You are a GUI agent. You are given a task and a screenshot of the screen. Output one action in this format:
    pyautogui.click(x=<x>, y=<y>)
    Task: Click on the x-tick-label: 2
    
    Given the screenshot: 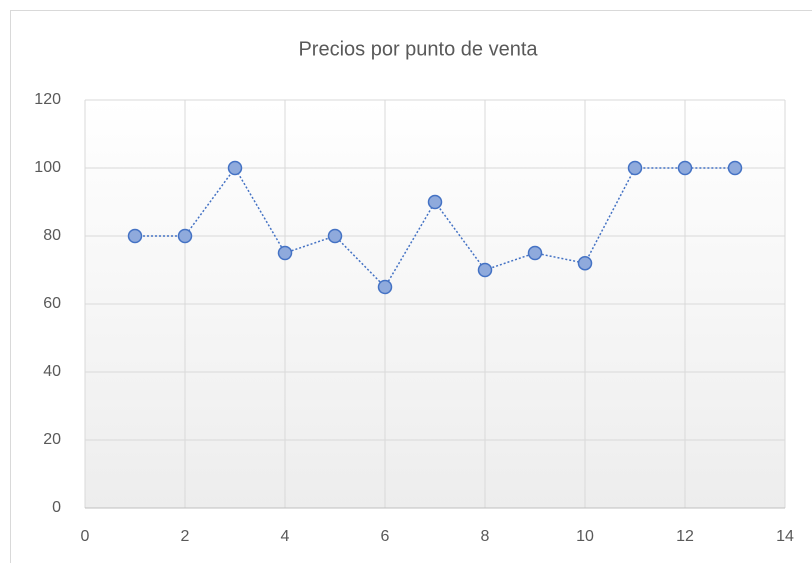 What is the action you would take?
    pyautogui.click(x=185, y=536)
    